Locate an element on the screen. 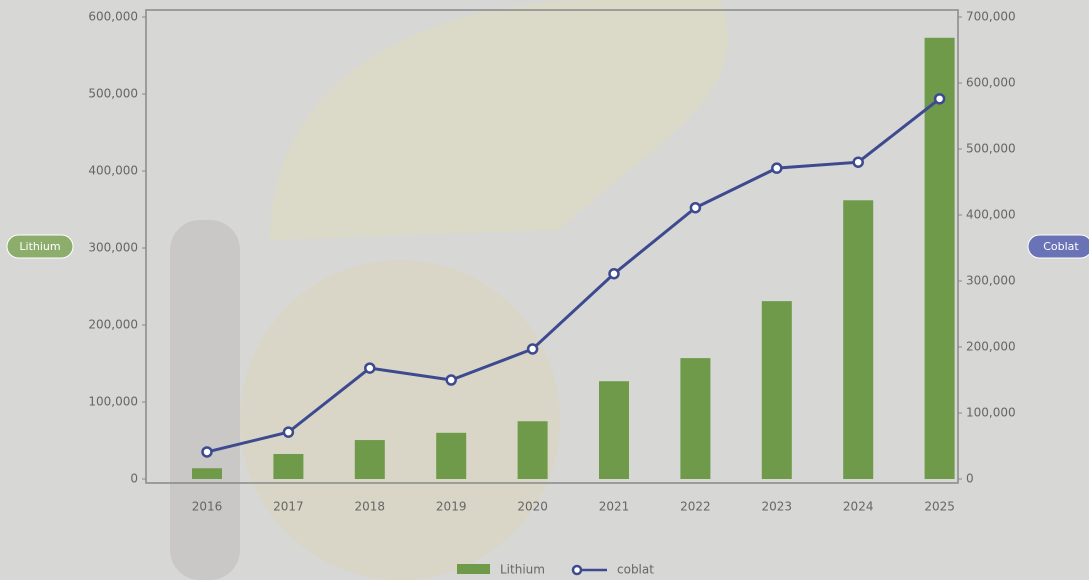 This screenshot has width=1089, height=580. y2-axis-label: Coblat is located at coordinates (1058, 246).